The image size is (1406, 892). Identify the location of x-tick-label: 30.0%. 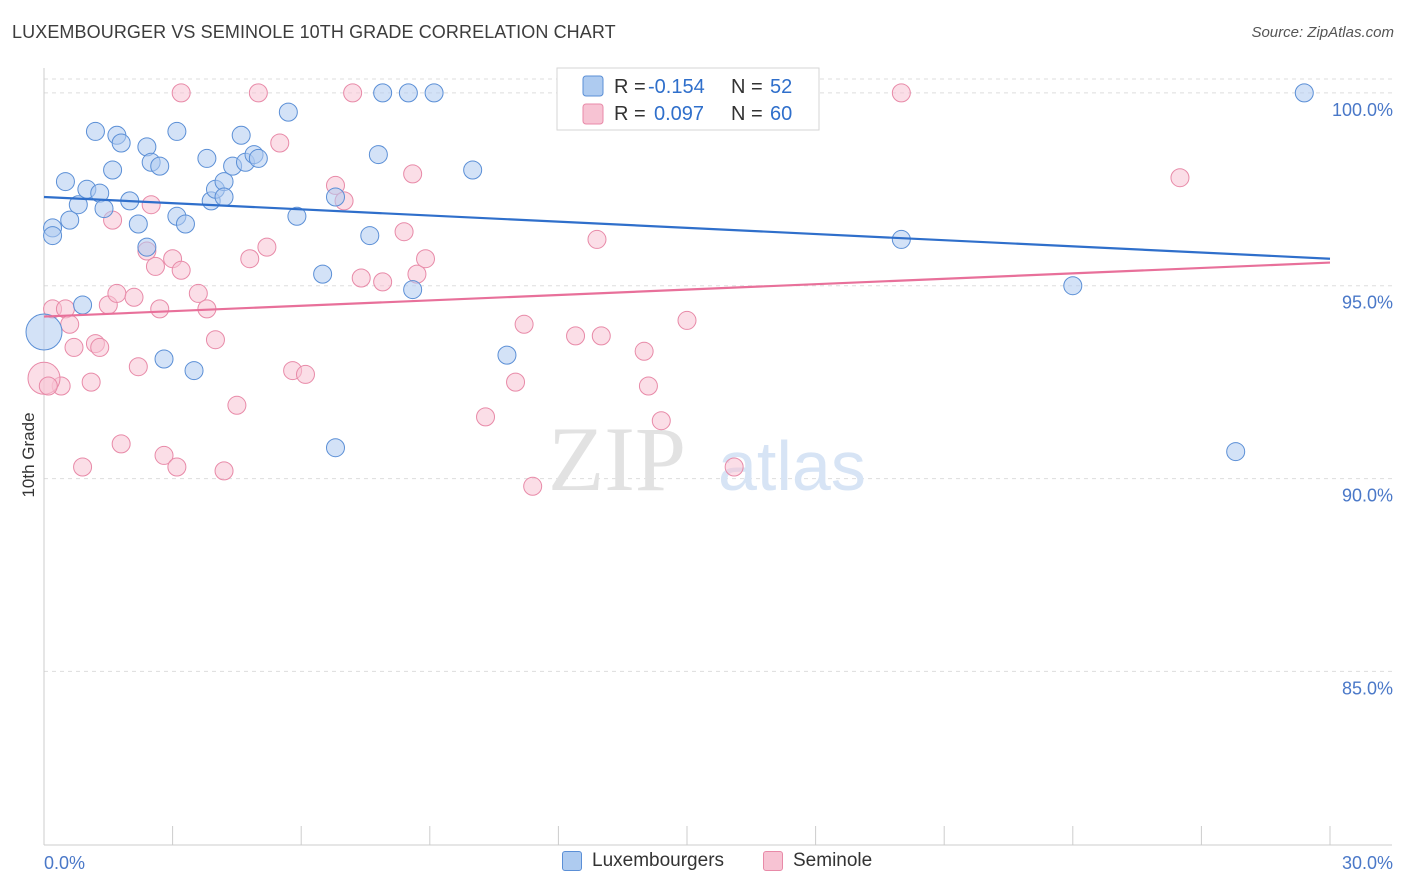
(1367, 863).